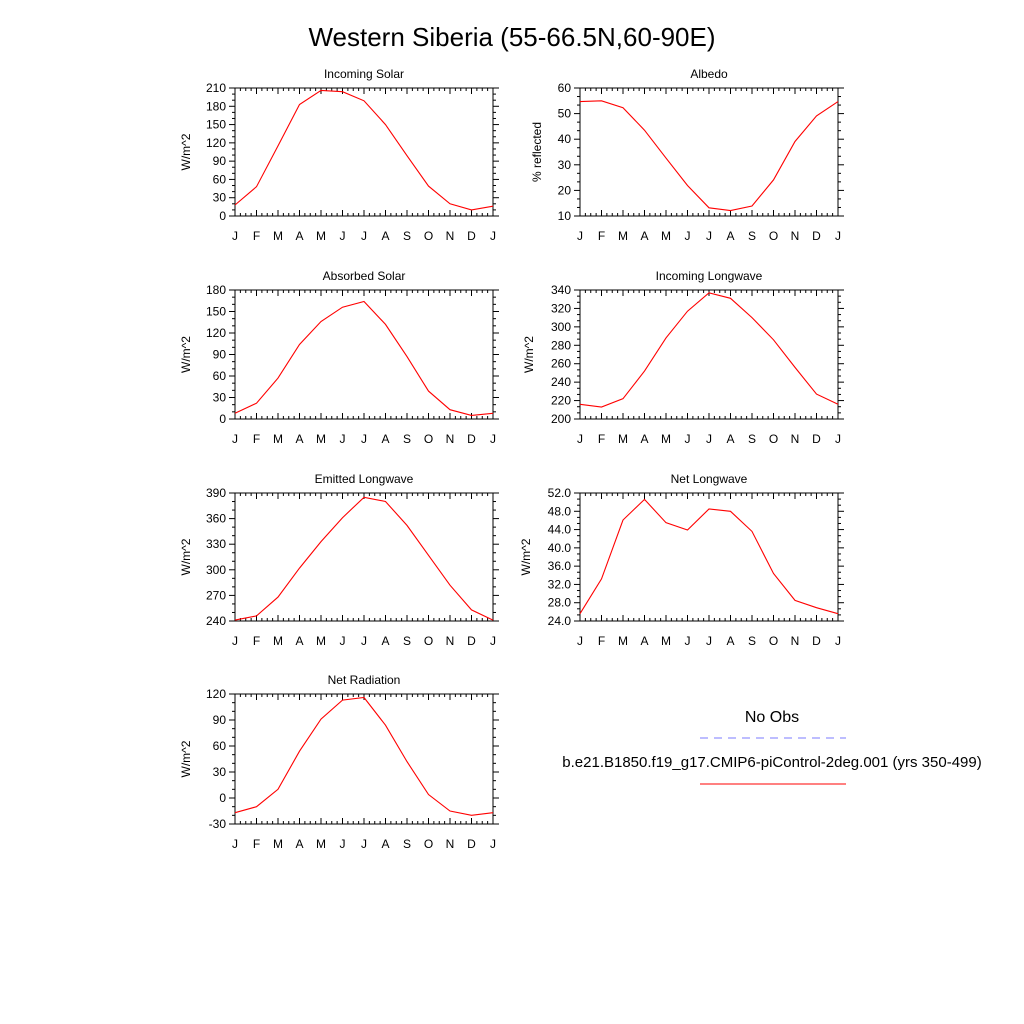 This screenshot has width=1024, height=1024. Describe the element at coordinates (216, 519) in the screenshot. I see `y-tick-label: 360` at that location.